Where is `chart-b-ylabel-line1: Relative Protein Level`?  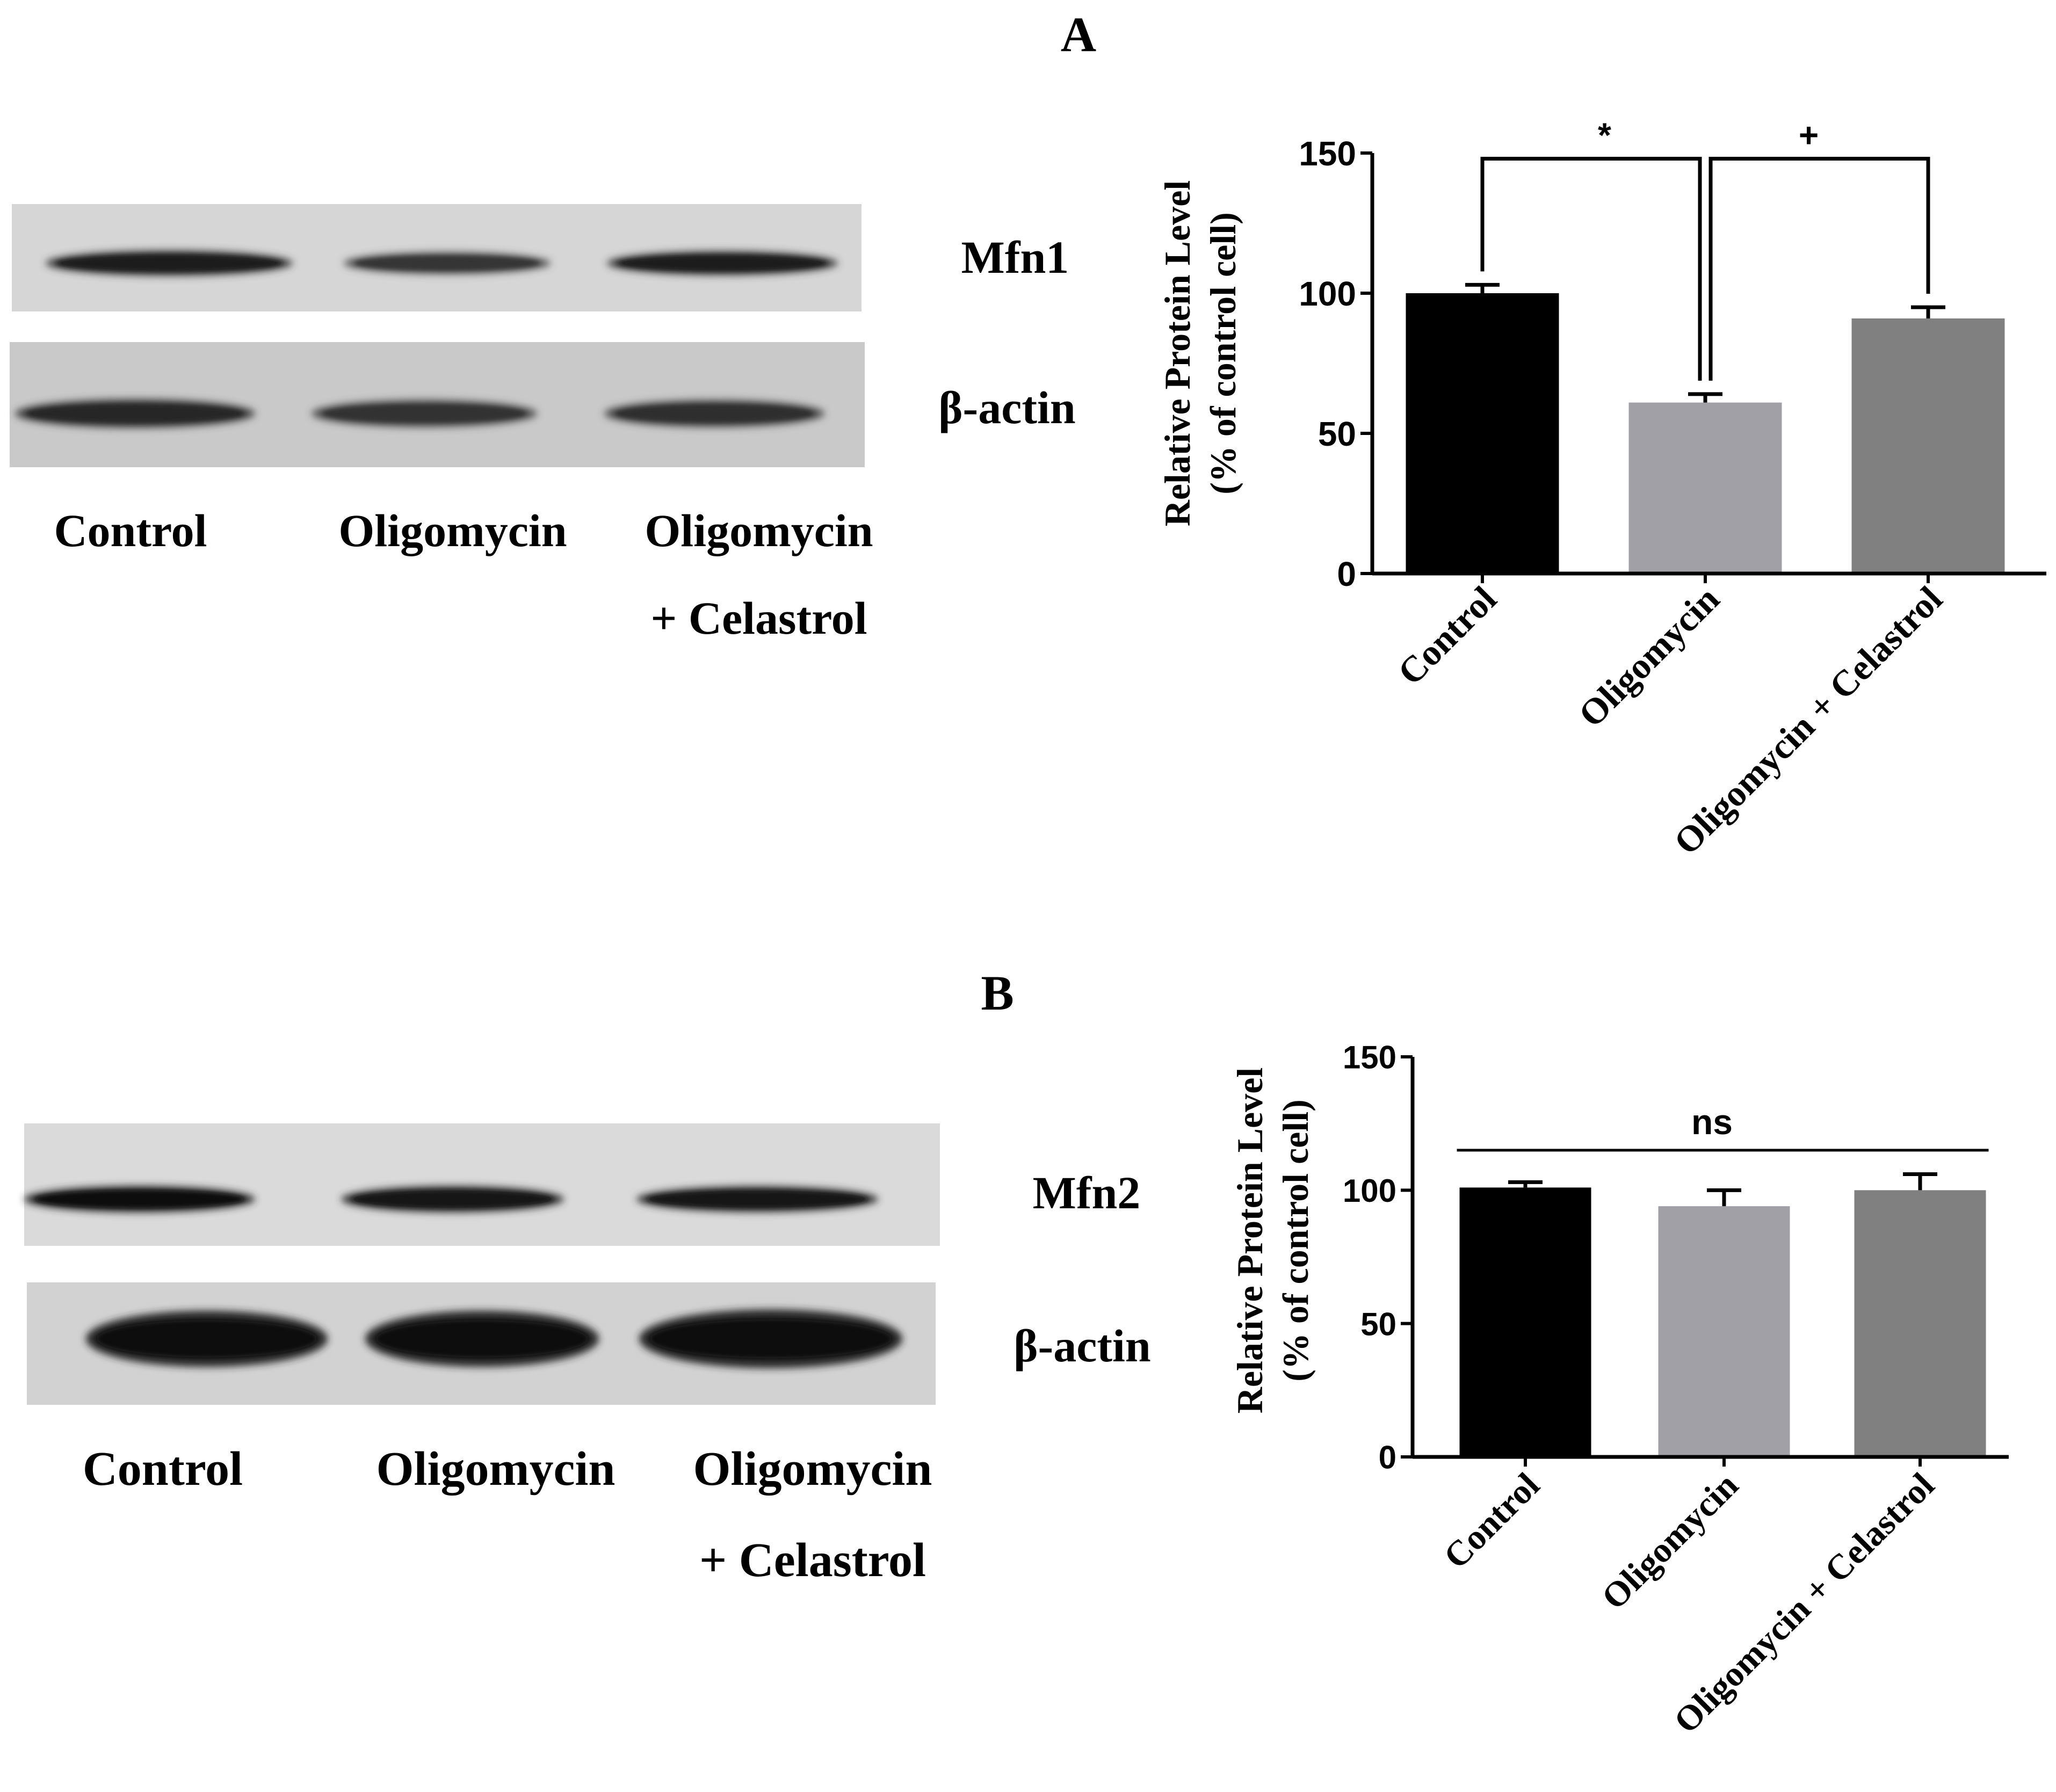 chart-b-ylabel-line1: Relative Protein Level is located at coordinates (1249, 1241).